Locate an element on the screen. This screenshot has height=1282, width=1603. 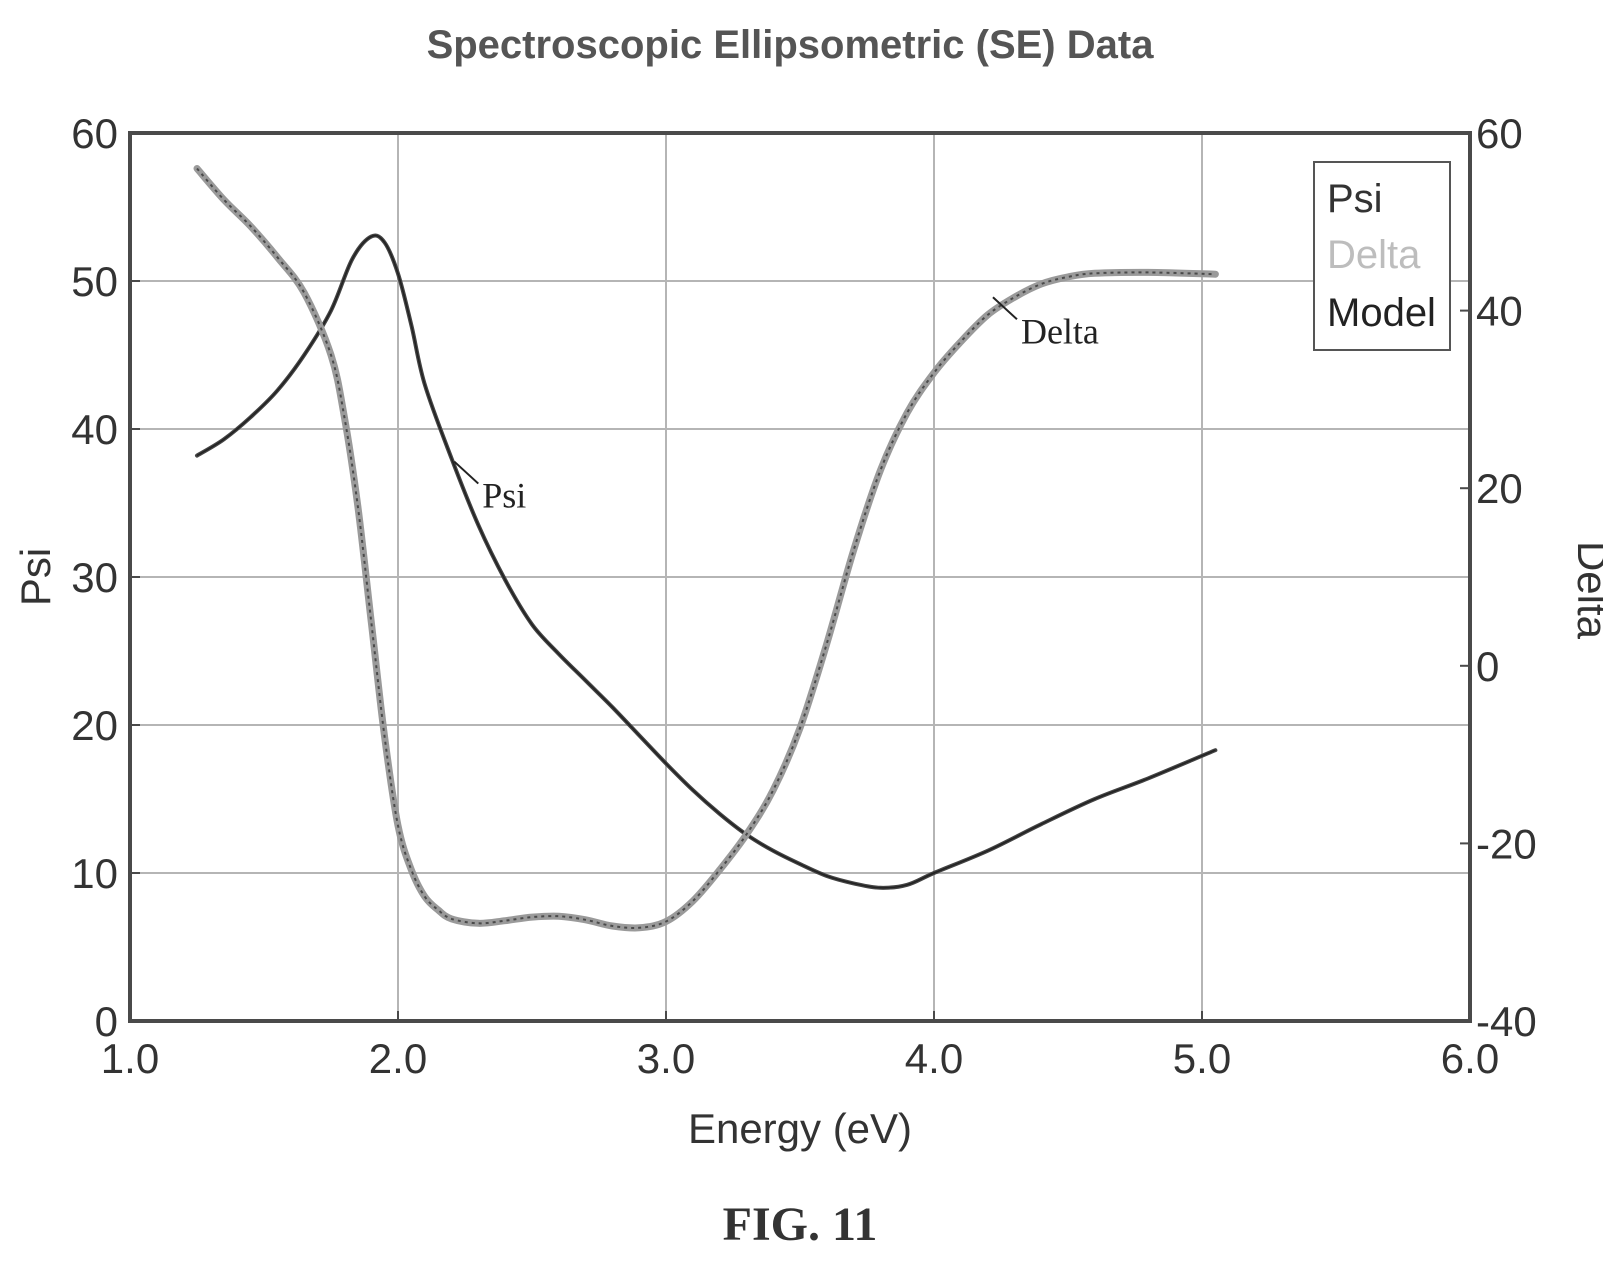
legend-box is located at coordinates (1382, 256).